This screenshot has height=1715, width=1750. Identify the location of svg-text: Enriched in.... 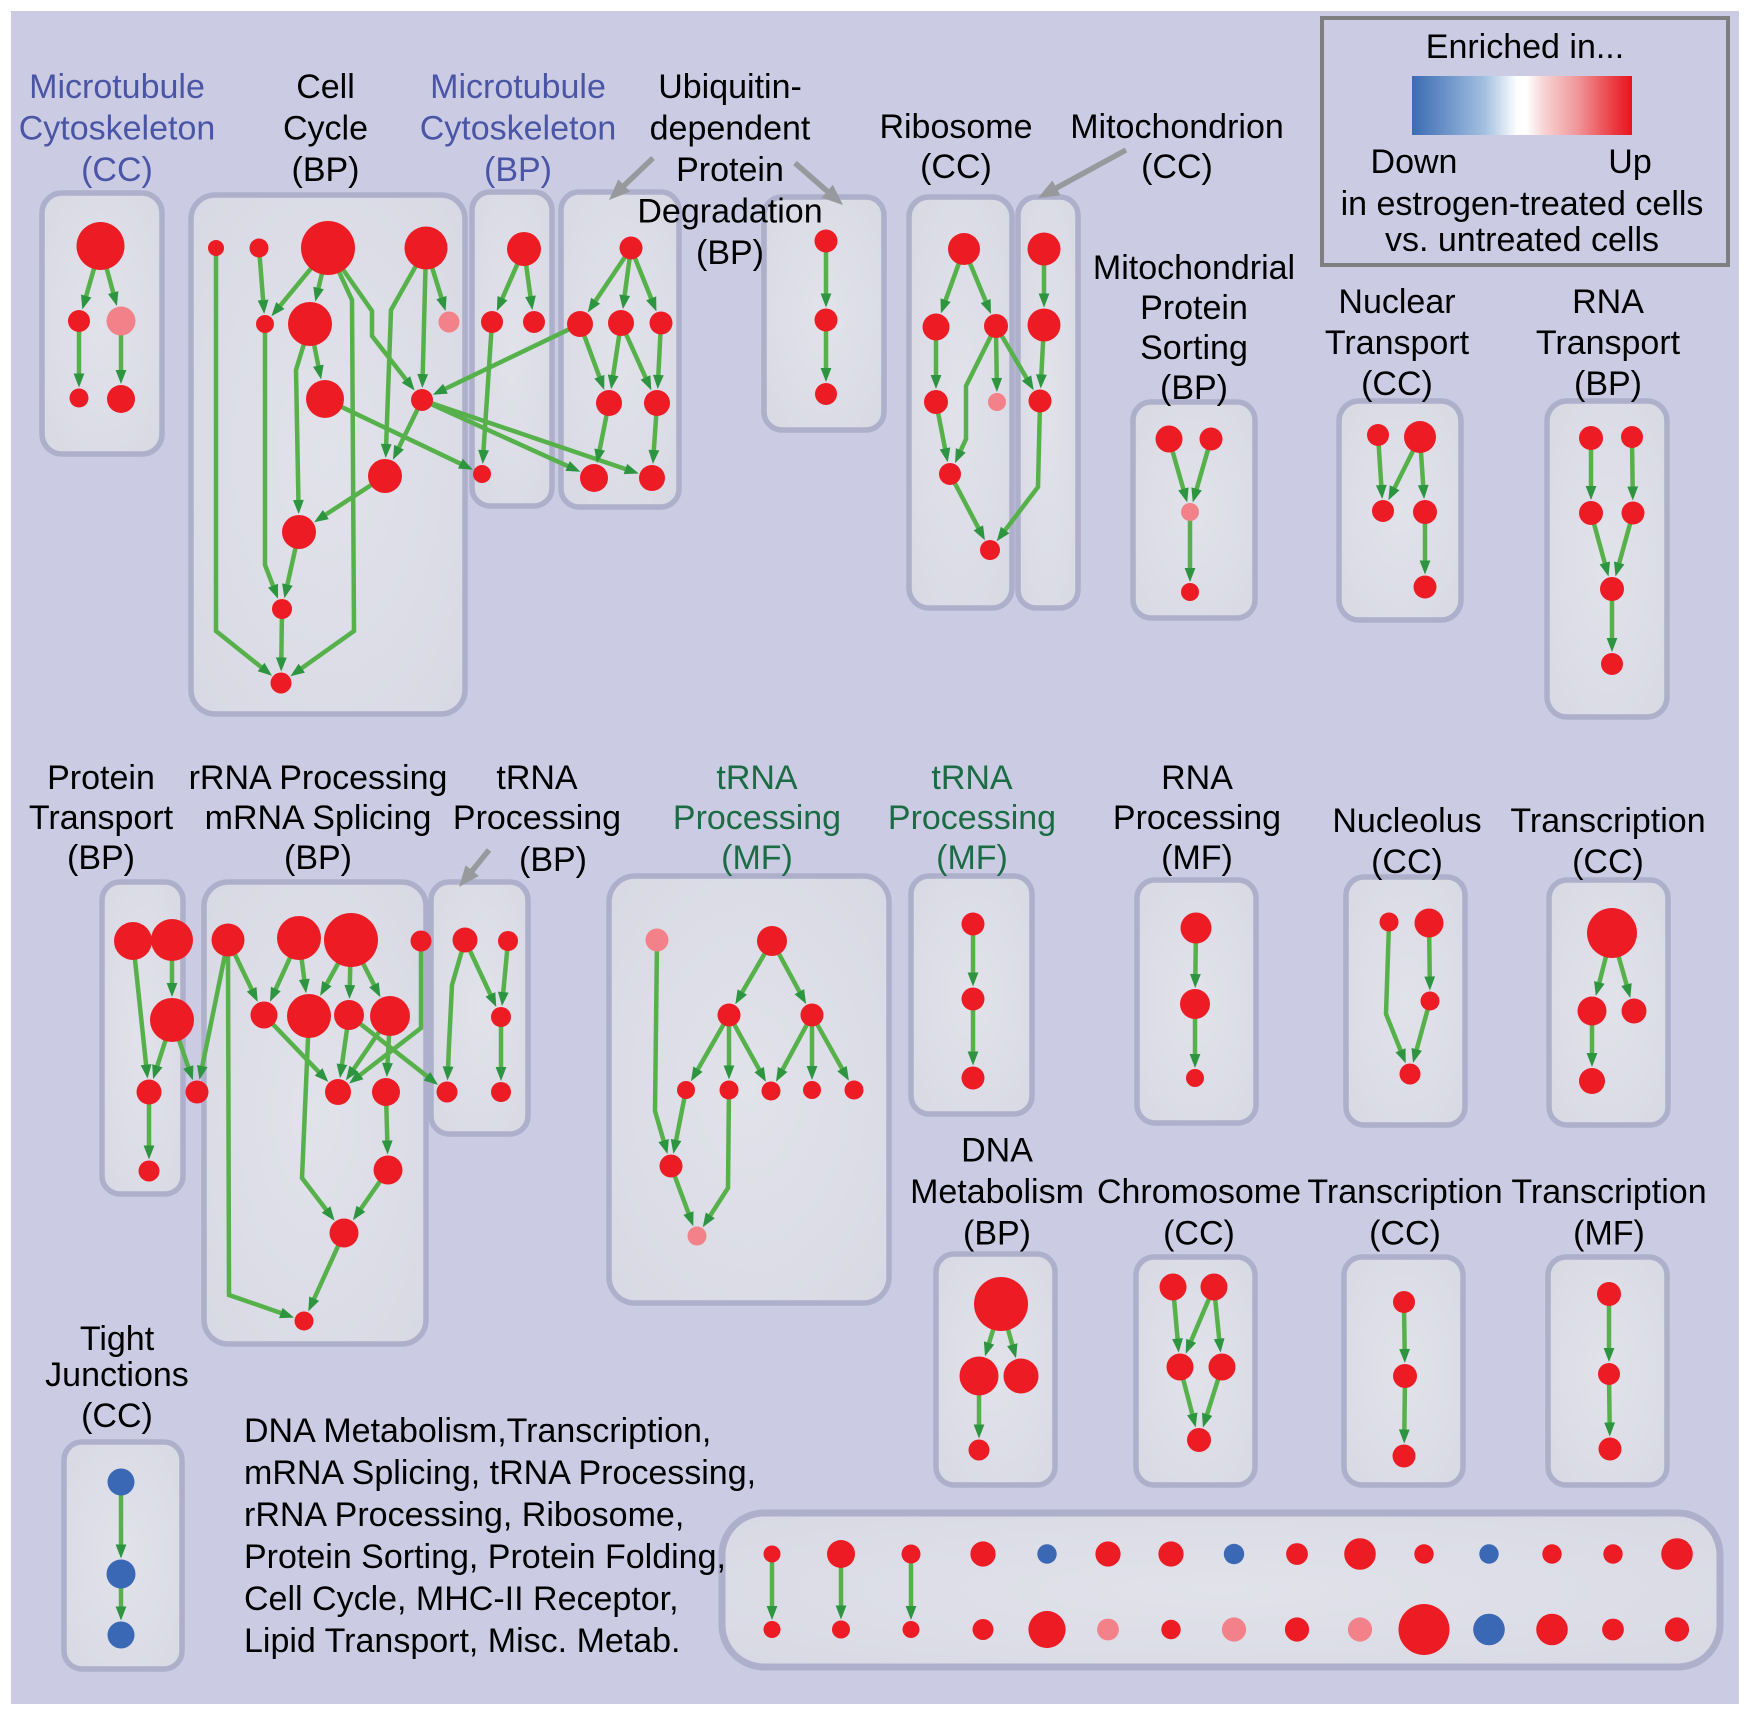
(1525, 47).